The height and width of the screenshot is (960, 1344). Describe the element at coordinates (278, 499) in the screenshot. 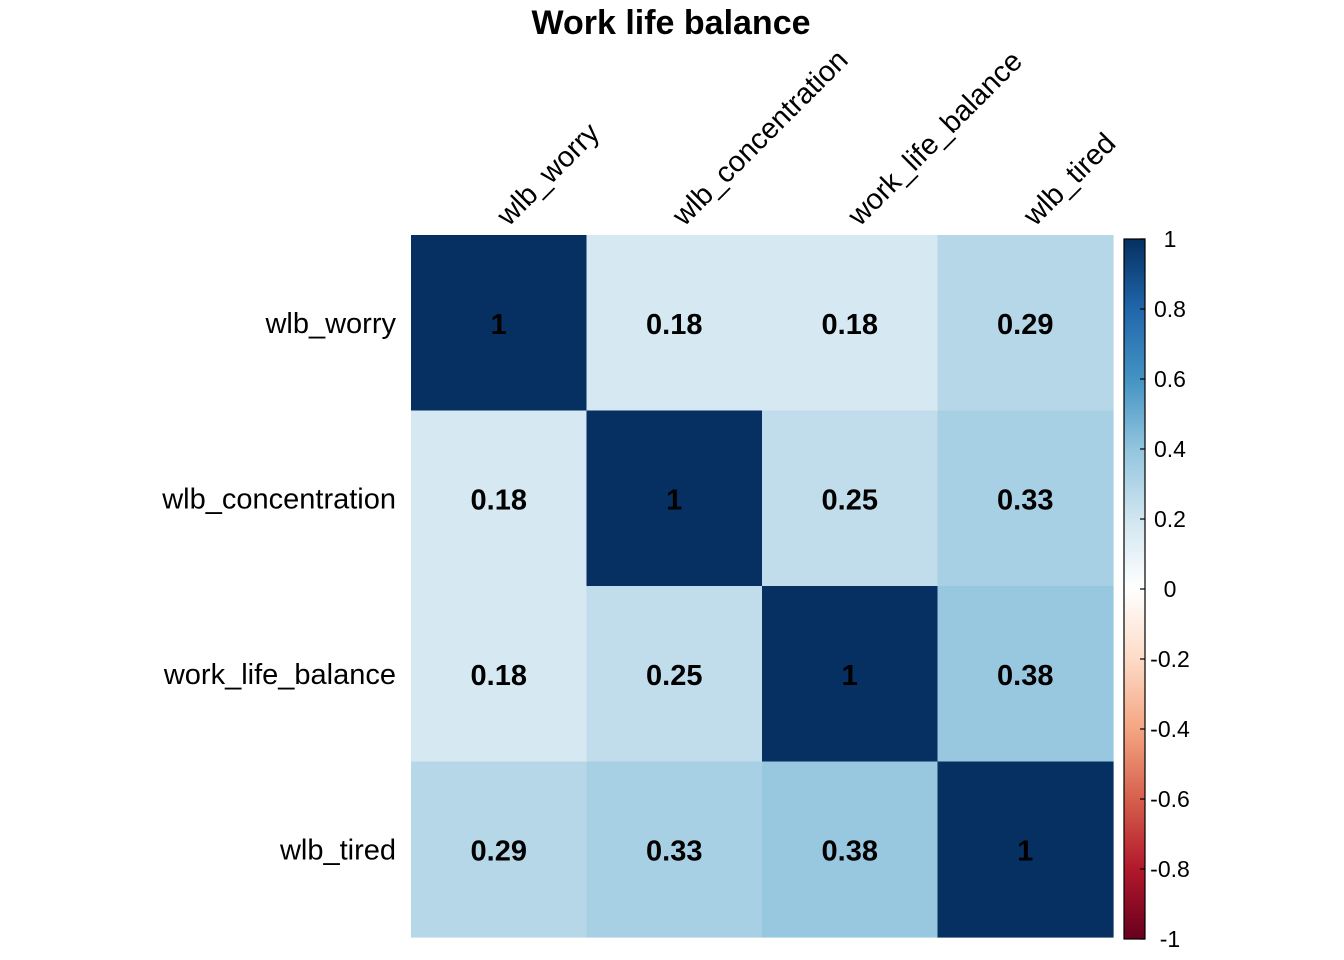

I see `row-label: wlb_concentration` at that location.